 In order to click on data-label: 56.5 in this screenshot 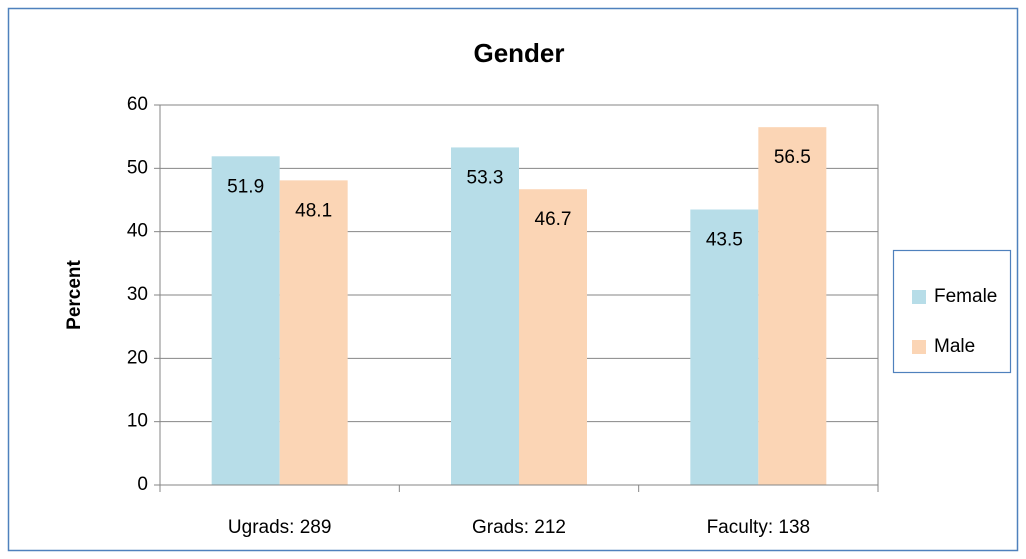, I will do `click(792, 157)`.